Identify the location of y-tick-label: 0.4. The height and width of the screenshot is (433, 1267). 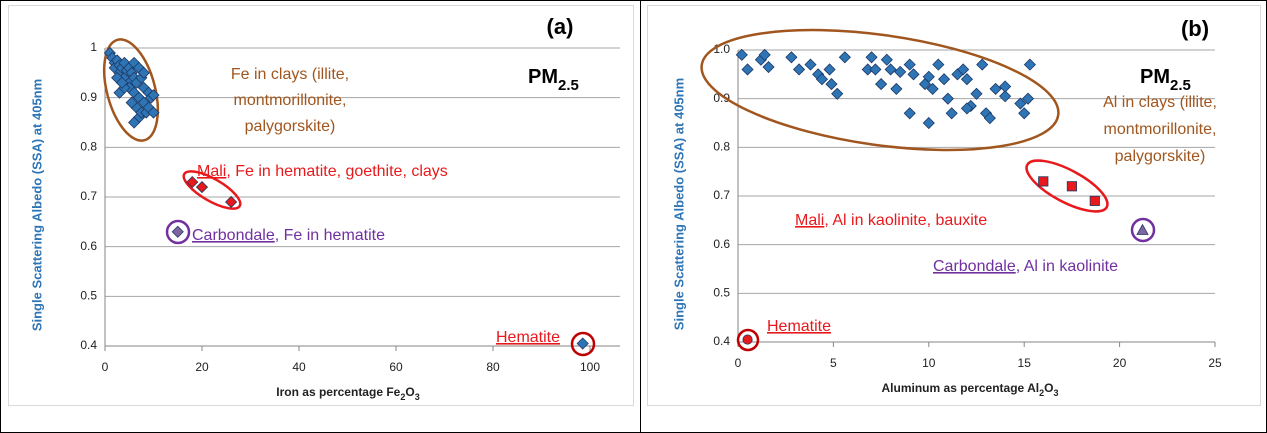
(721, 341).